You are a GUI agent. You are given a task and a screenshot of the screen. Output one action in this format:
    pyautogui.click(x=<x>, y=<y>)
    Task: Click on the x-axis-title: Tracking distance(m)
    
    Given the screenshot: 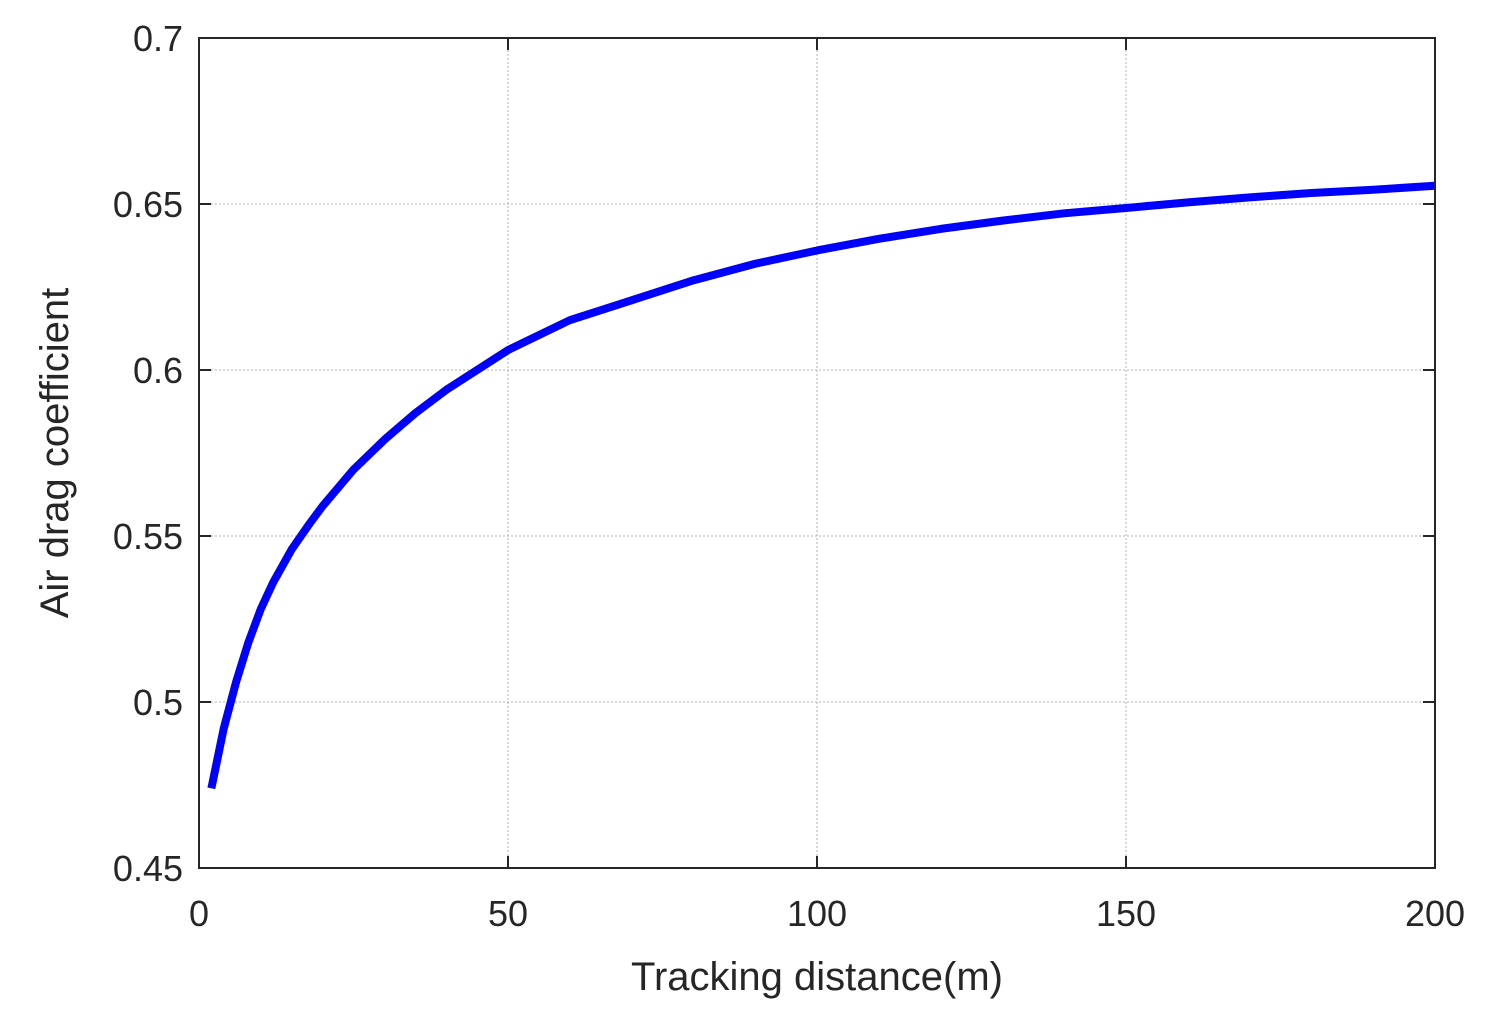 What is the action you would take?
    pyautogui.click(x=817, y=977)
    